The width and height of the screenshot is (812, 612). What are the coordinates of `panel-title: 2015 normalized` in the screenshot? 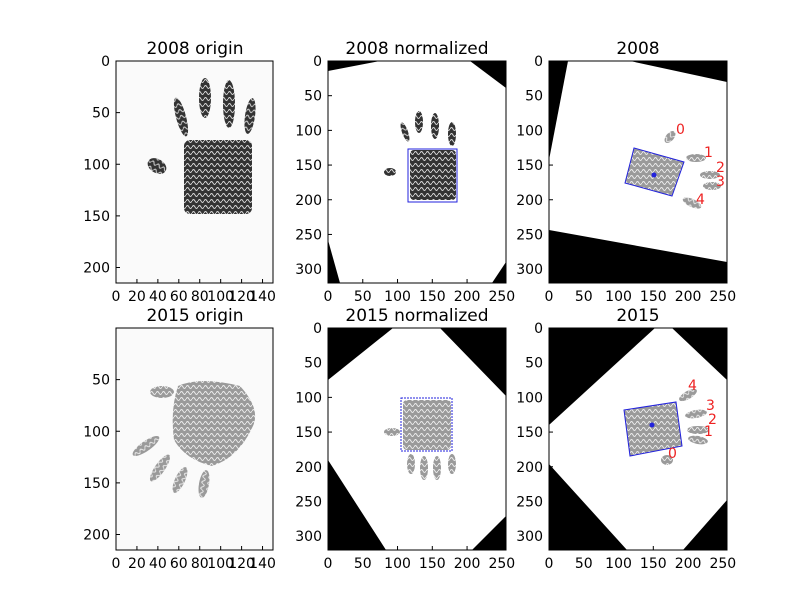 It's located at (416, 316).